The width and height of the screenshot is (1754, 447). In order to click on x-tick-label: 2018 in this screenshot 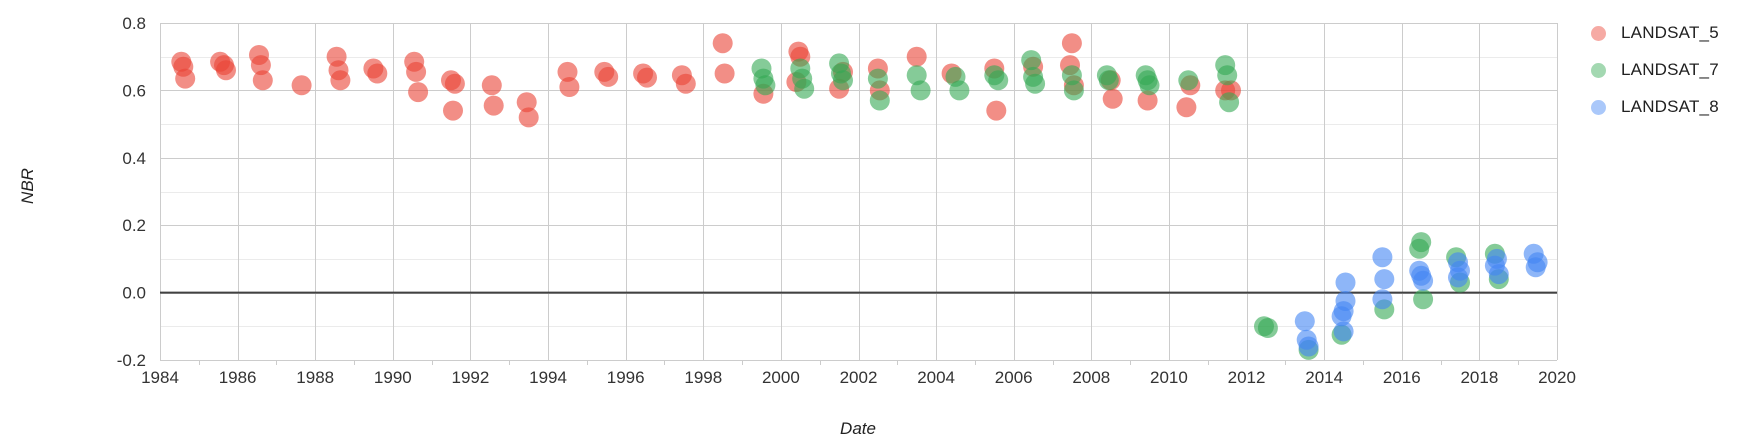, I will do `click(1479, 377)`.